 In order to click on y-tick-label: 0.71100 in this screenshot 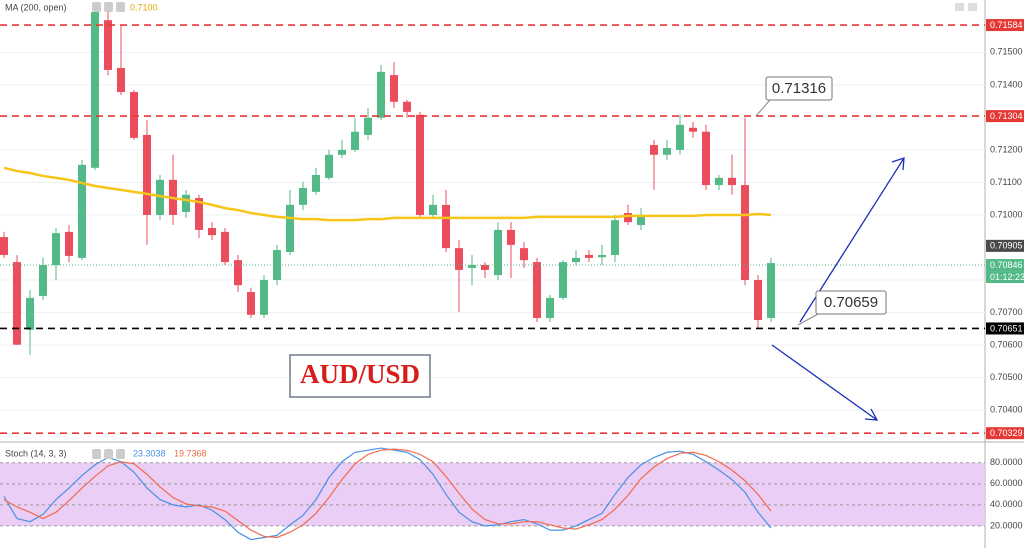, I will do `click(1006, 182)`.